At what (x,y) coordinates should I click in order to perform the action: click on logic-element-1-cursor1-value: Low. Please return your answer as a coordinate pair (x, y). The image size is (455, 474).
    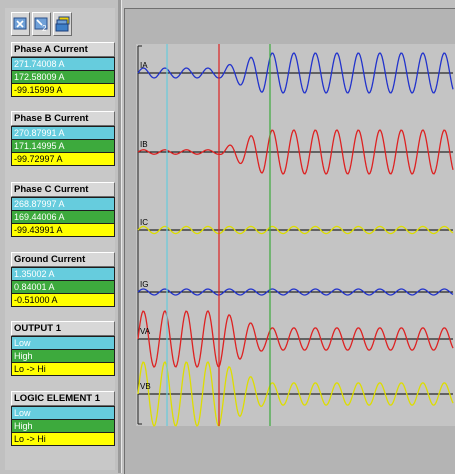
    Looking at the image, I should click on (63, 413).